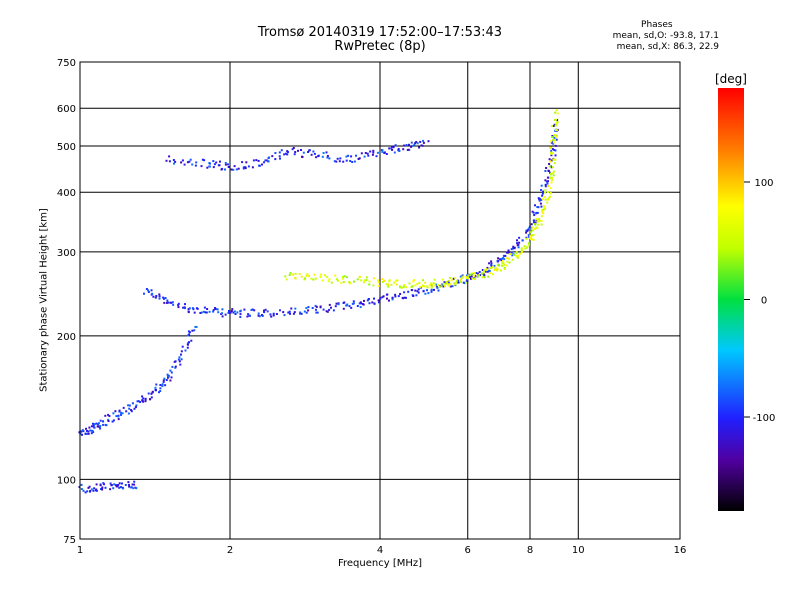 Image resolution: width=800 pixels, height=600 pixels. Describe the element at coordinates (230, 550) in the screenshot. I see `x-tick-label: 2` at that location.